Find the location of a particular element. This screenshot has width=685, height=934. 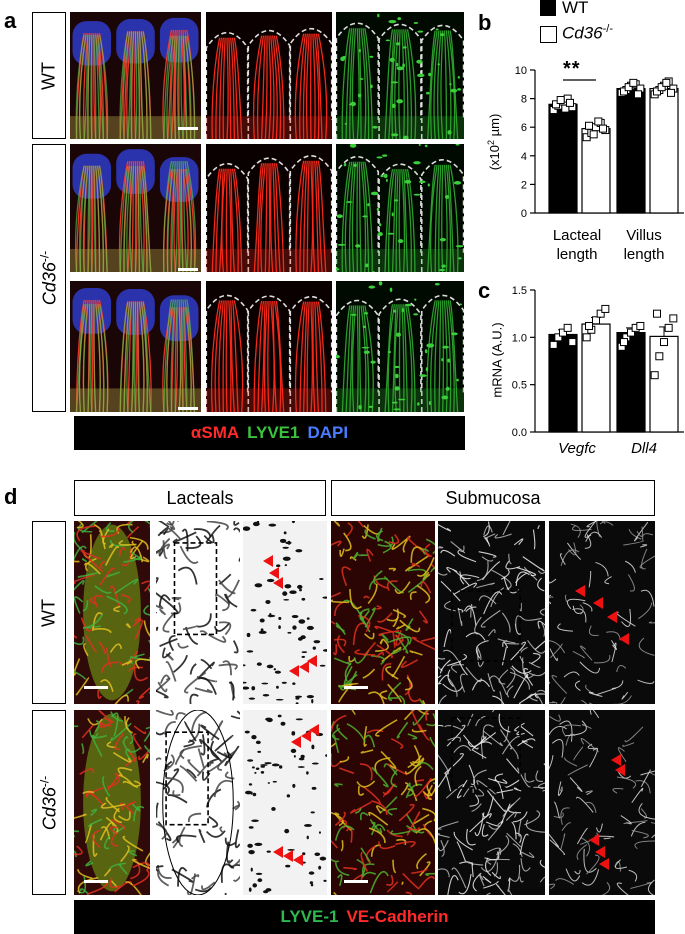

chart-b-y-tick-label: 2 is located at coordinates (524, 185).